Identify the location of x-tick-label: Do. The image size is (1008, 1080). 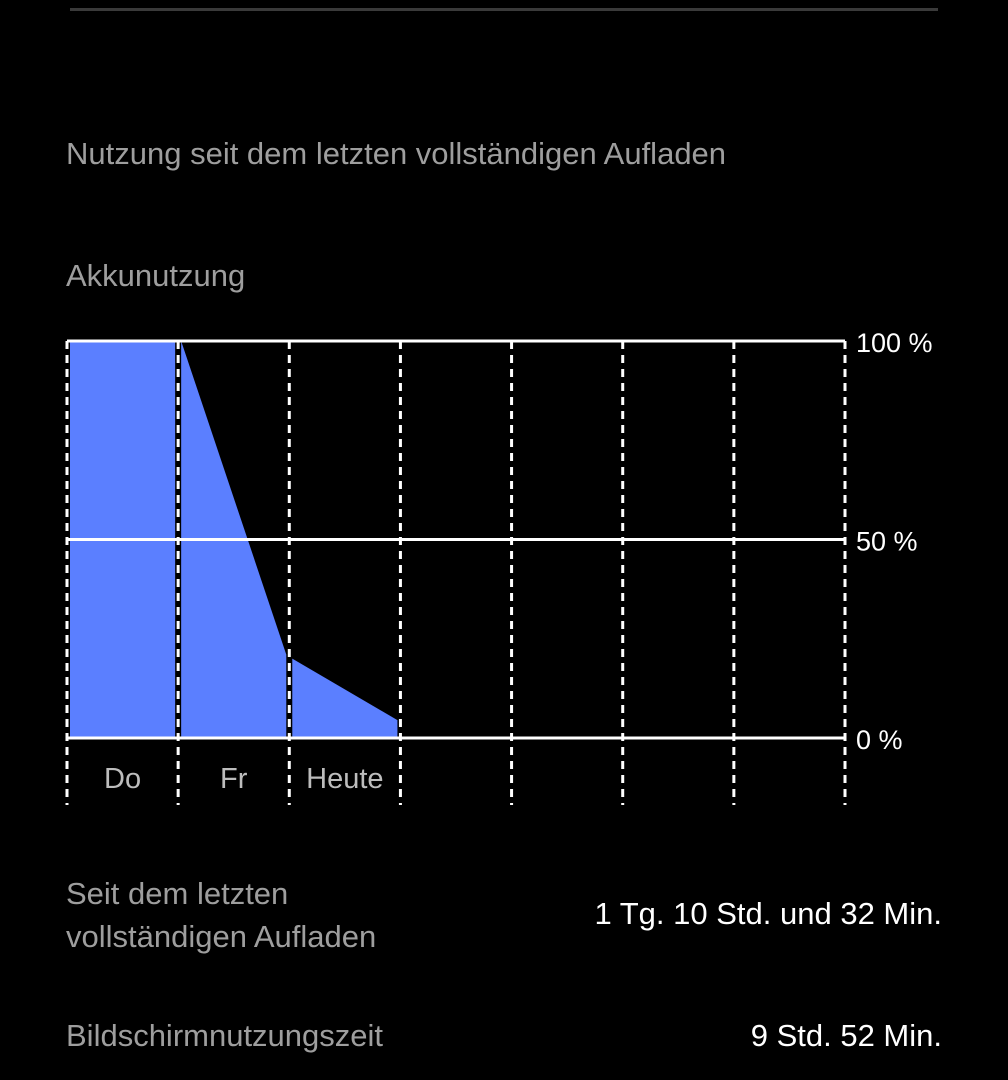
(122, 779).